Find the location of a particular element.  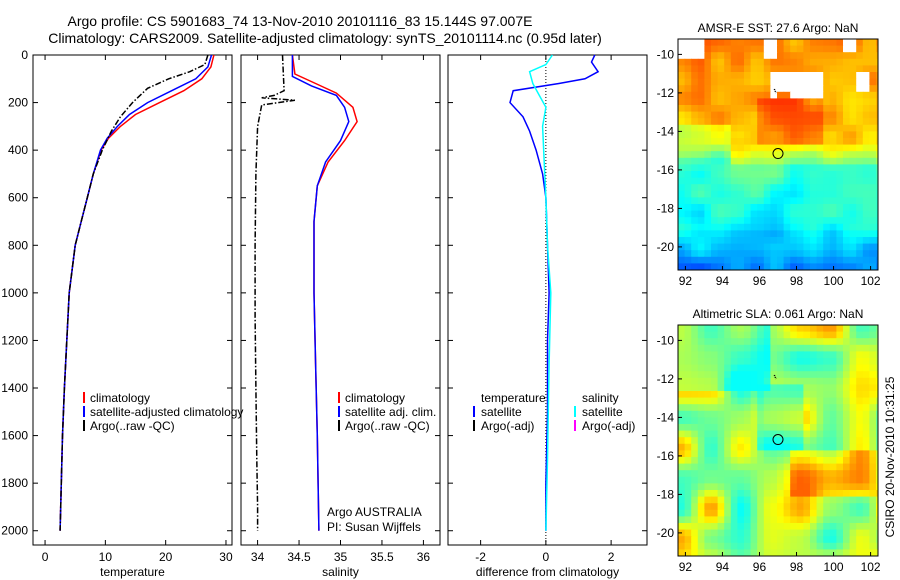

temperature-x-axis-label: temperature is located at coordinates (132, 572).